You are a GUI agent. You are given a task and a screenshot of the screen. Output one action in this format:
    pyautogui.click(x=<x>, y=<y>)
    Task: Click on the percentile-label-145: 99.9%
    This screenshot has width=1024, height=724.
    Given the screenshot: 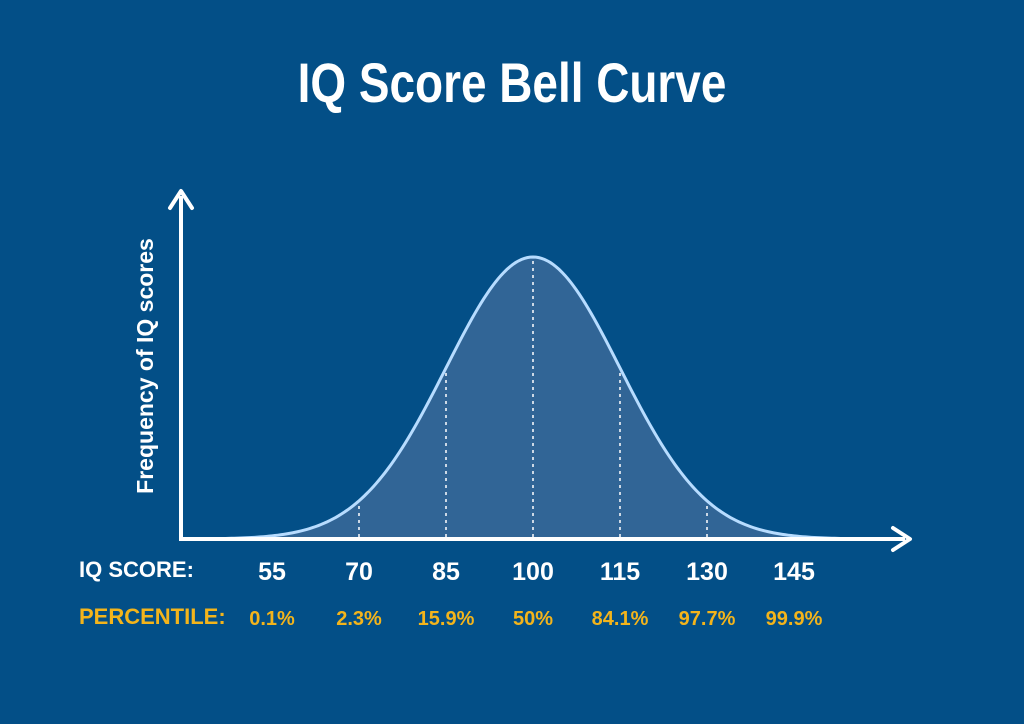 What is the action you would take?
    pyautogui.click(x=794, y=619)
    